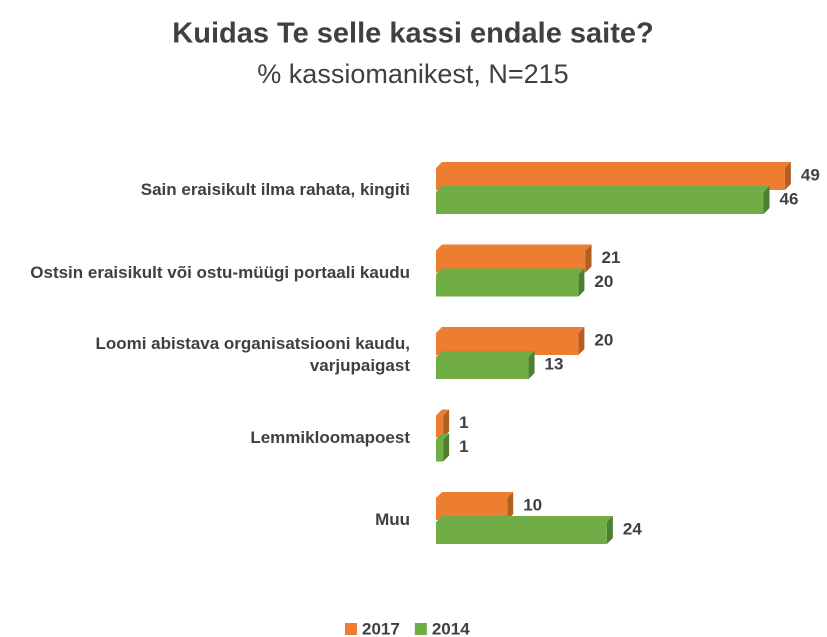 Image resolution: width=827 pixels, height=637 pixels. What do you see at coordinates (381, 628) in the screenshot?
I see `legend-label: 2017` at bounding box center [381, 628].